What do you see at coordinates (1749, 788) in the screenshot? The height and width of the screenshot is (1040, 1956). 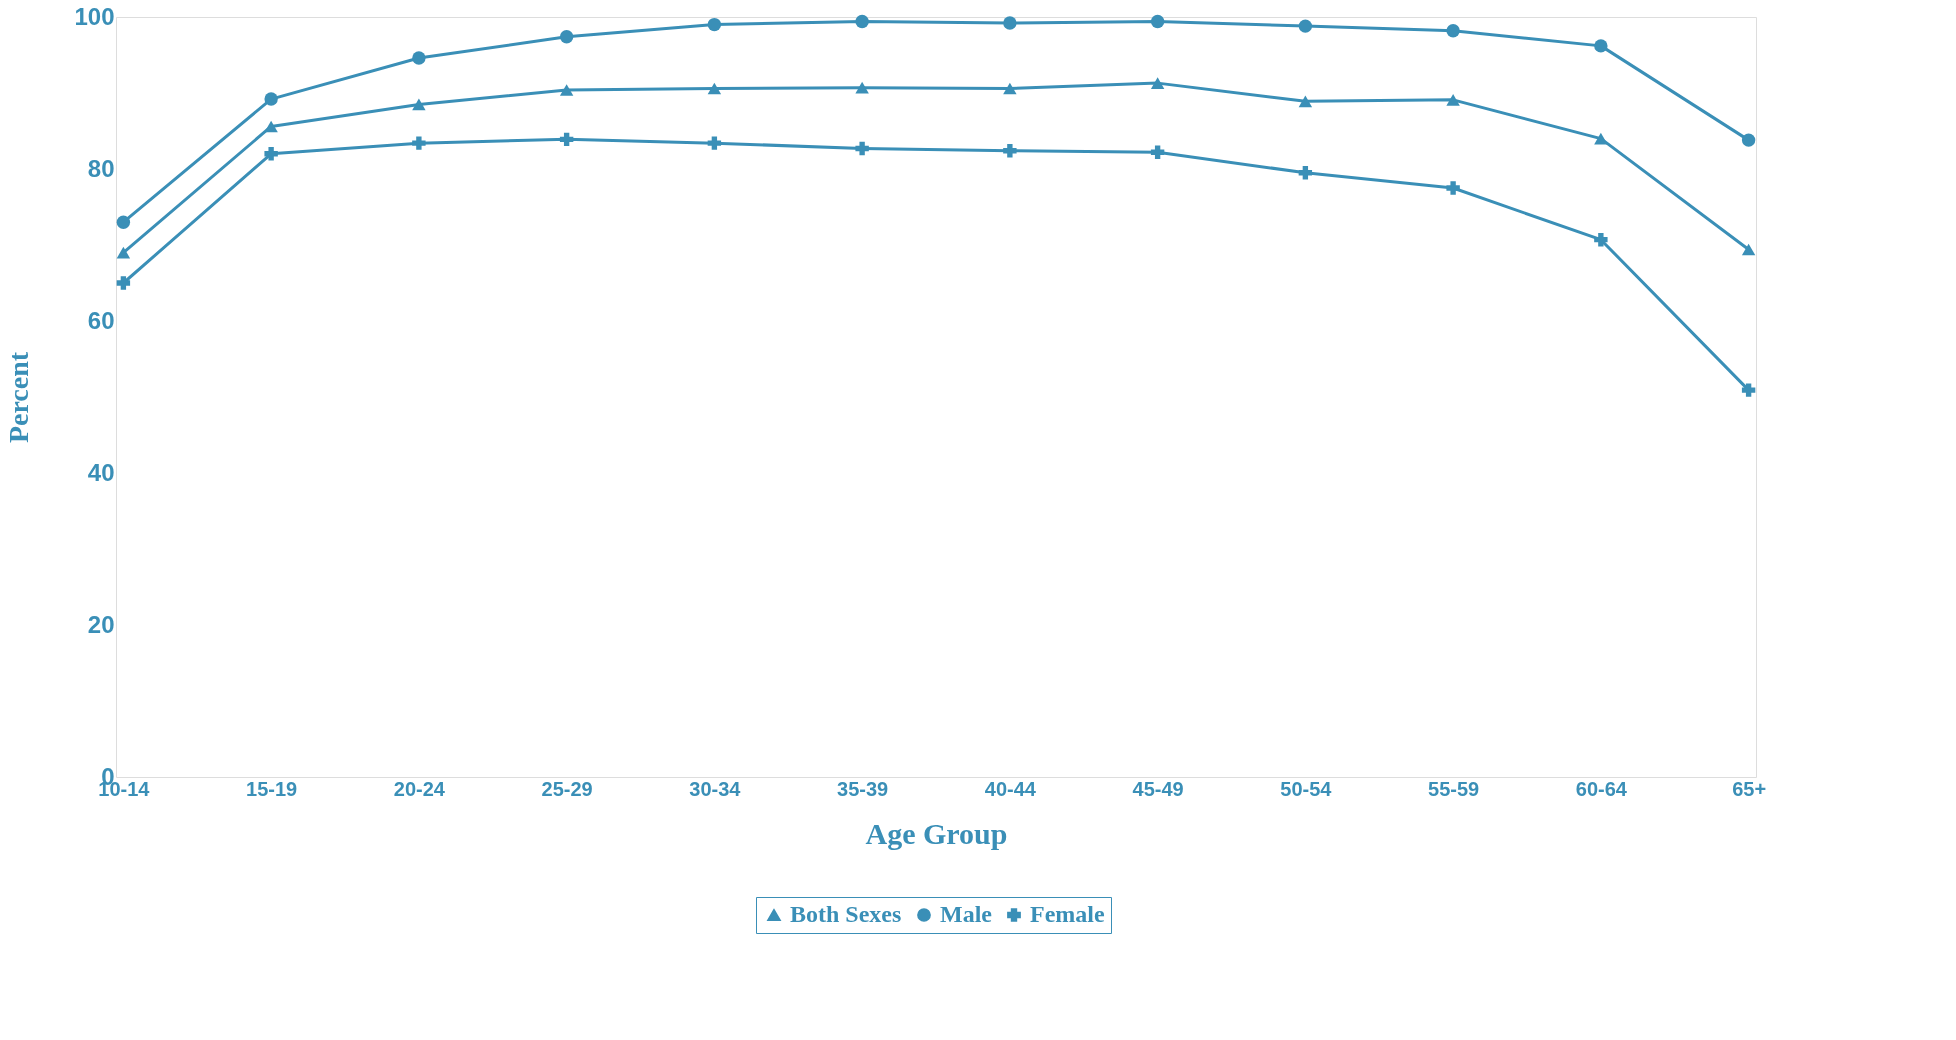 I see `x-tick-label: 65+` at bounding box center [1749, 788].